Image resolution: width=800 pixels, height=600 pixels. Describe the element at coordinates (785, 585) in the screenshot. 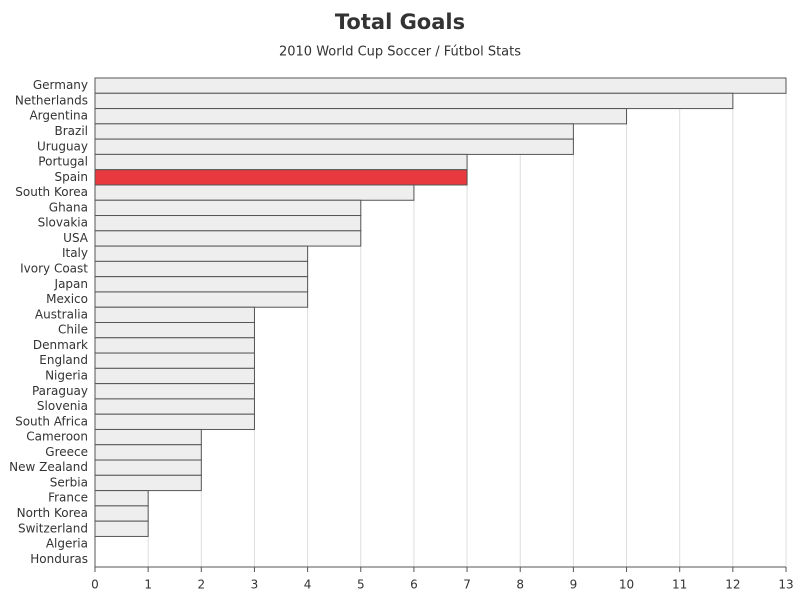

I see `x-tick-label: 13` at that location.